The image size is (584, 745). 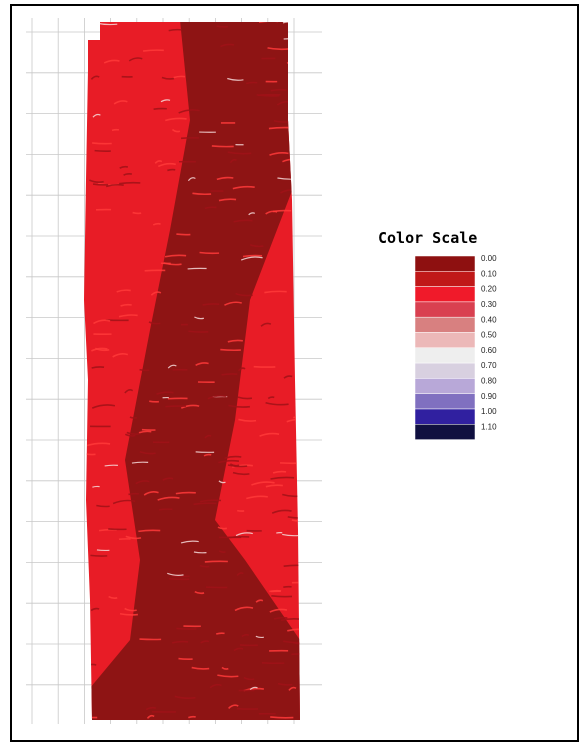 I want to click on legend-label: 0.10, so click(x=489, y=273).